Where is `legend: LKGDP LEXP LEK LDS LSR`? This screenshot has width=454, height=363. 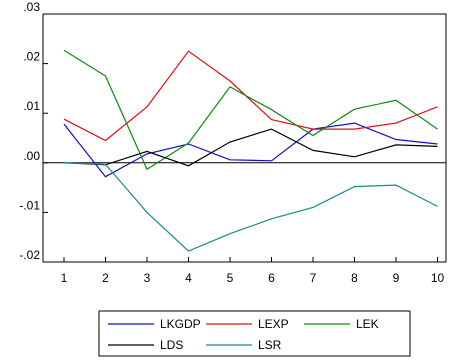 legend: LKGDP LEXP LEK LDS LSR is located at coordinates (254, 333).